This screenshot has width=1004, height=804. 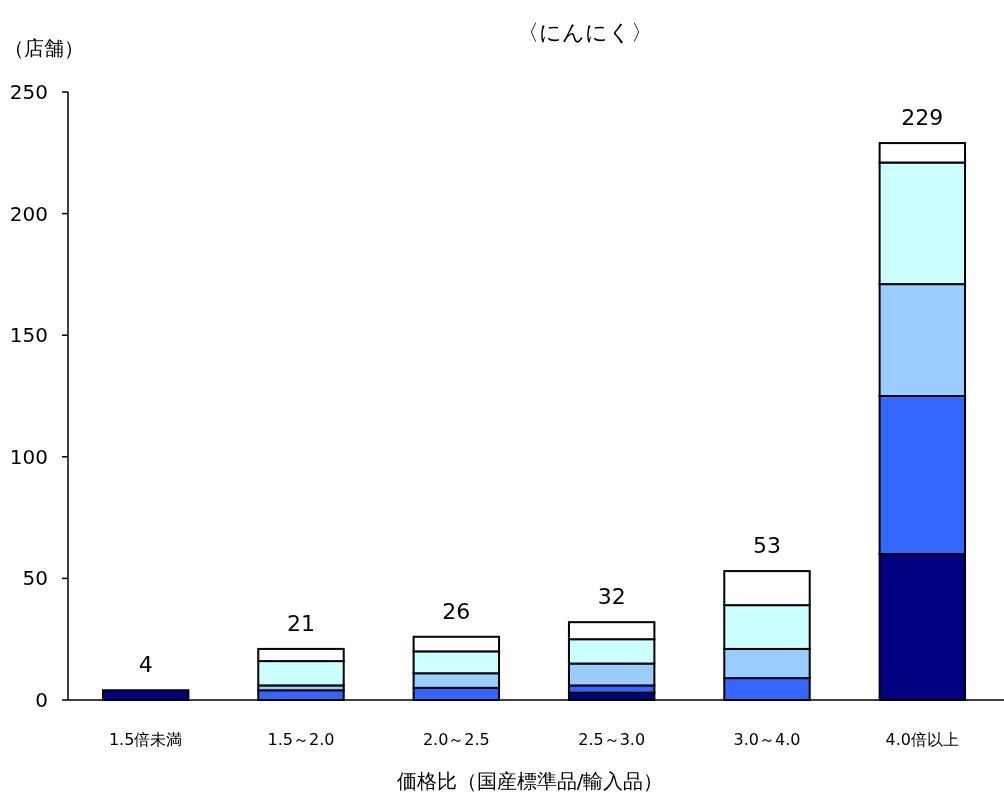 What do you see at coordinates (456, 611) in the screenshot?
I see `total-label: 26` at bounding box center [456, 611].